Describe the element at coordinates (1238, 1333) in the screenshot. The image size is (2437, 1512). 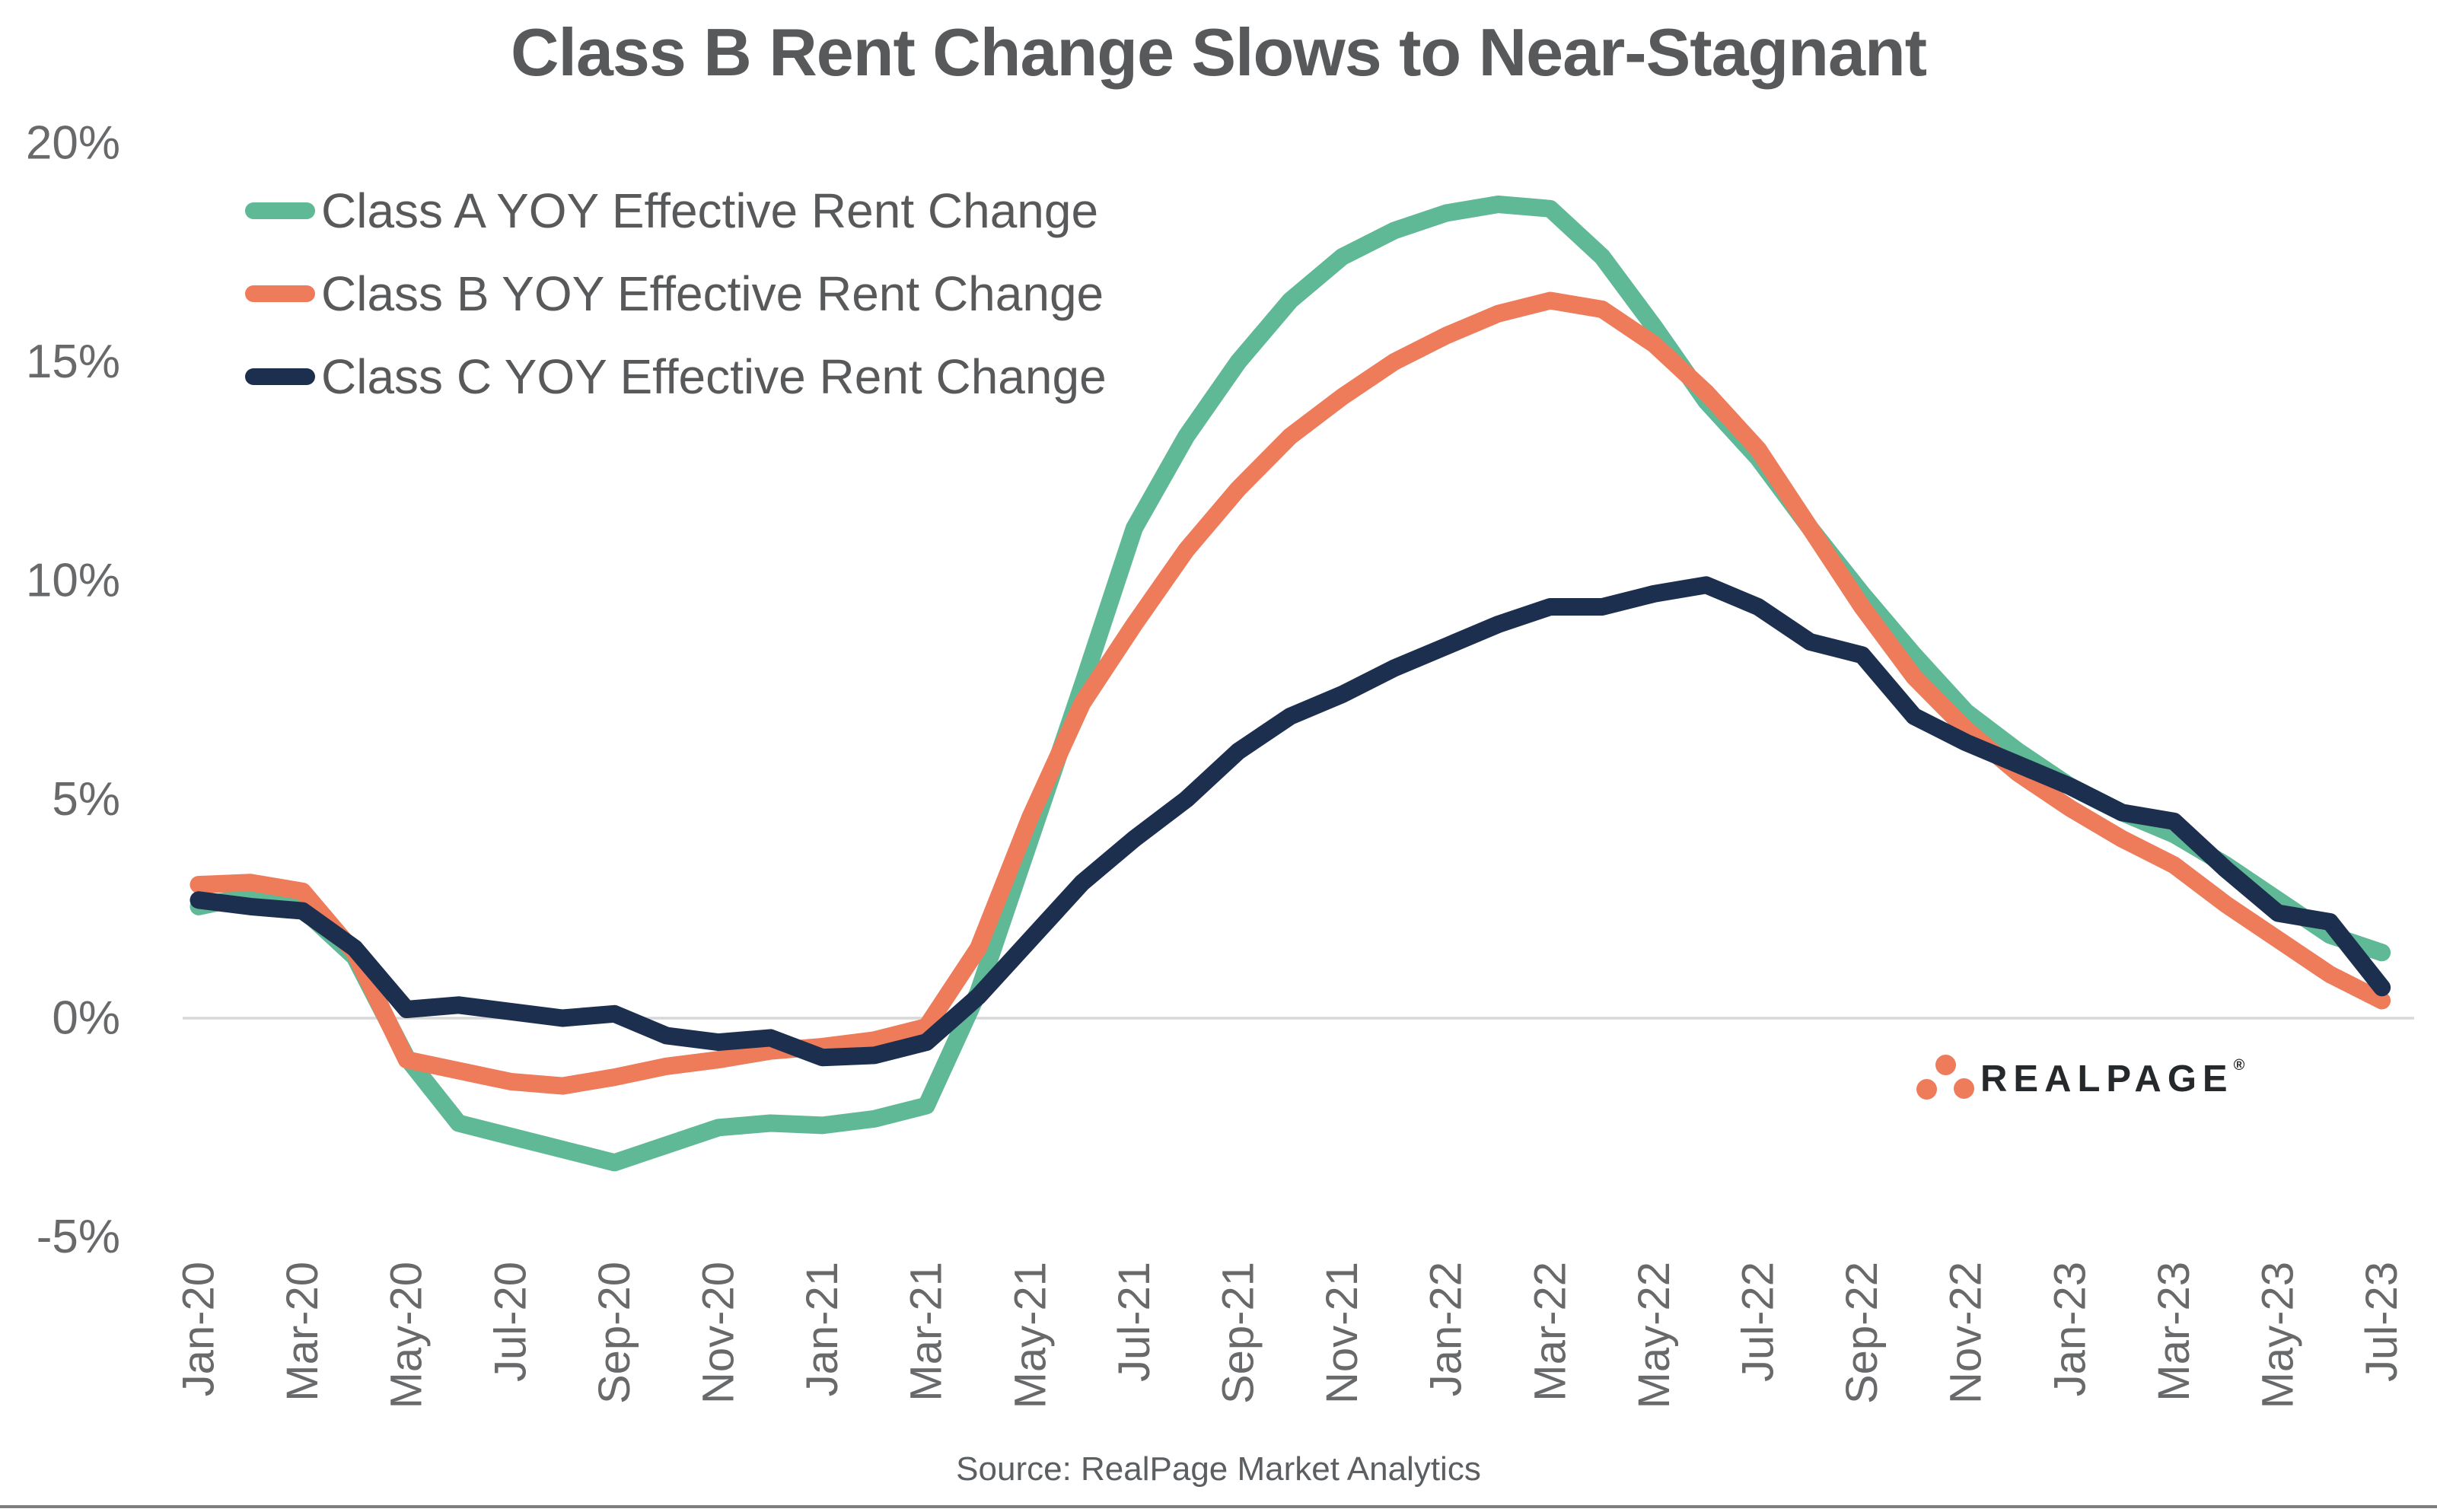
I see `x-axis-tick-label: Sep-21` at that location.